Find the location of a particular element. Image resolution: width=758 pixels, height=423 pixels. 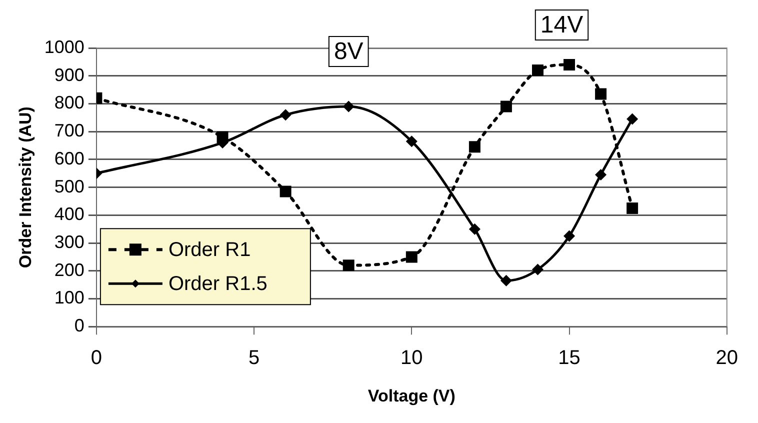

y-tick-label: 600 is located at coordinates (69, 158).